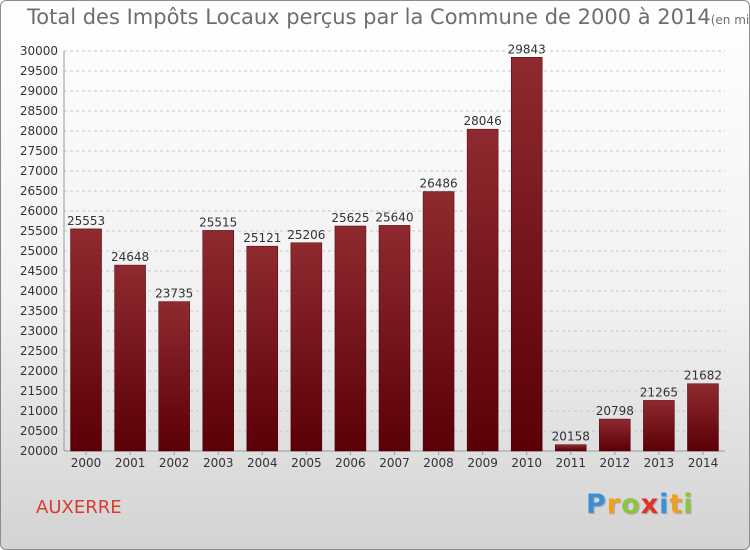 This screenshot has width=750, height=550. What do you see at coordinates (703, 417) in the screenshot?
I see `bar-2014` at bounding box center [703, 417].